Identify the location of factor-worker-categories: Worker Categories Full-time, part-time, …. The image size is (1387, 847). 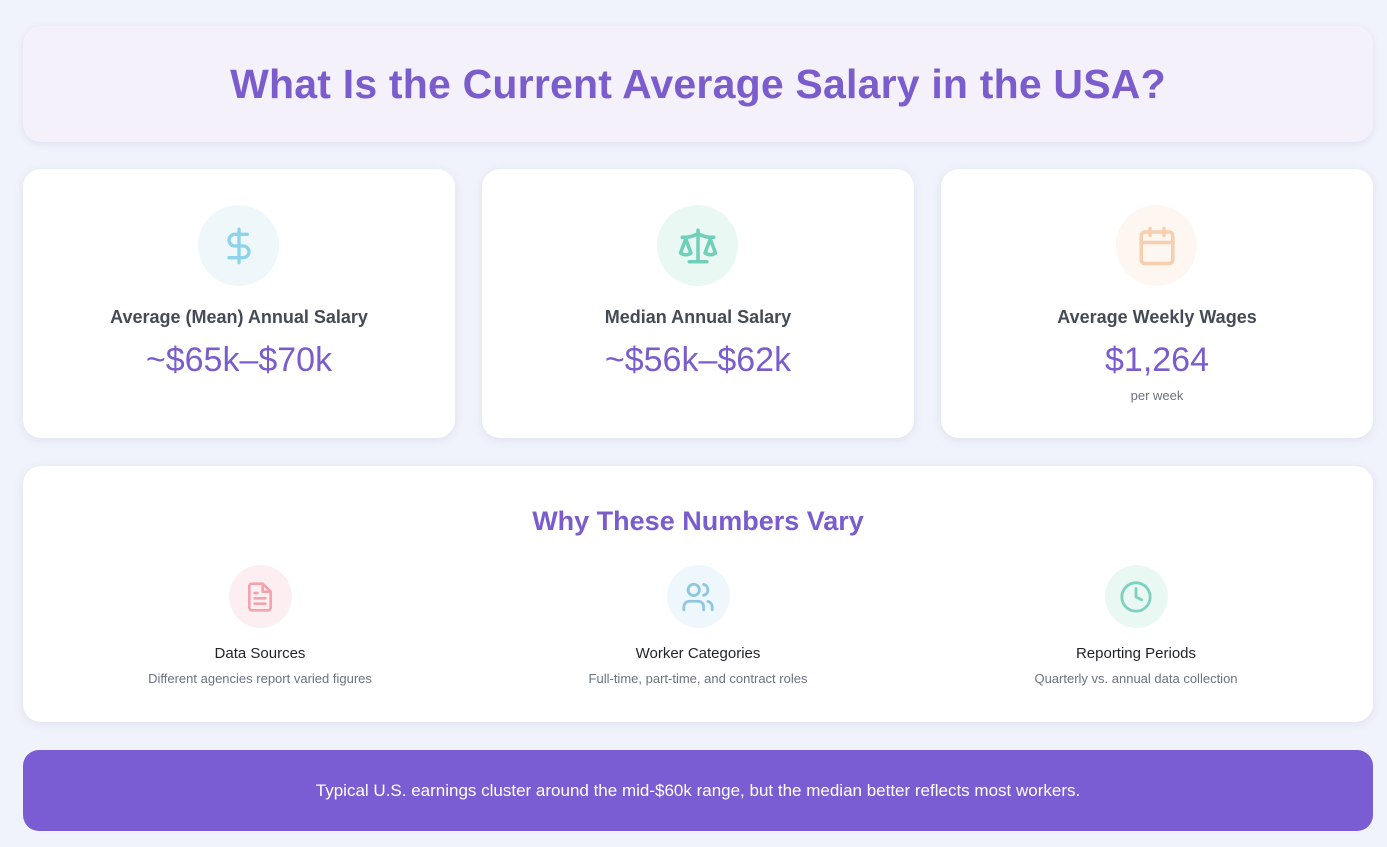
(698, 625).